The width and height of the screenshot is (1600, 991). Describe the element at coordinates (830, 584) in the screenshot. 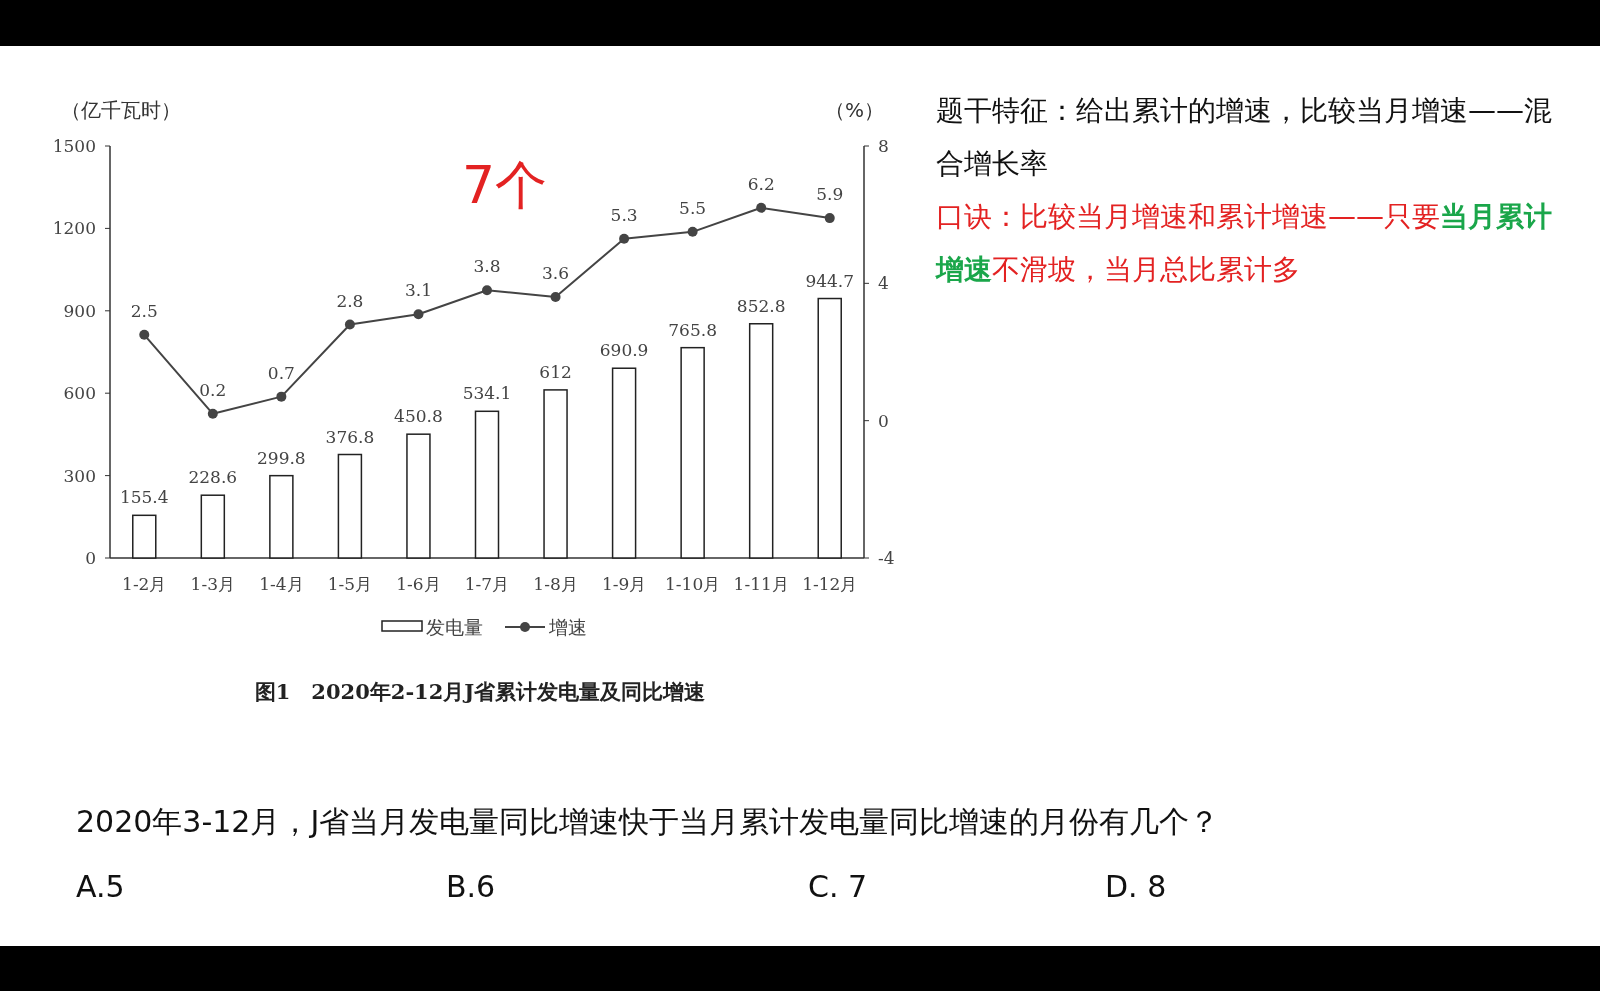

I see `x-tick-label: 1-12月` at that location.